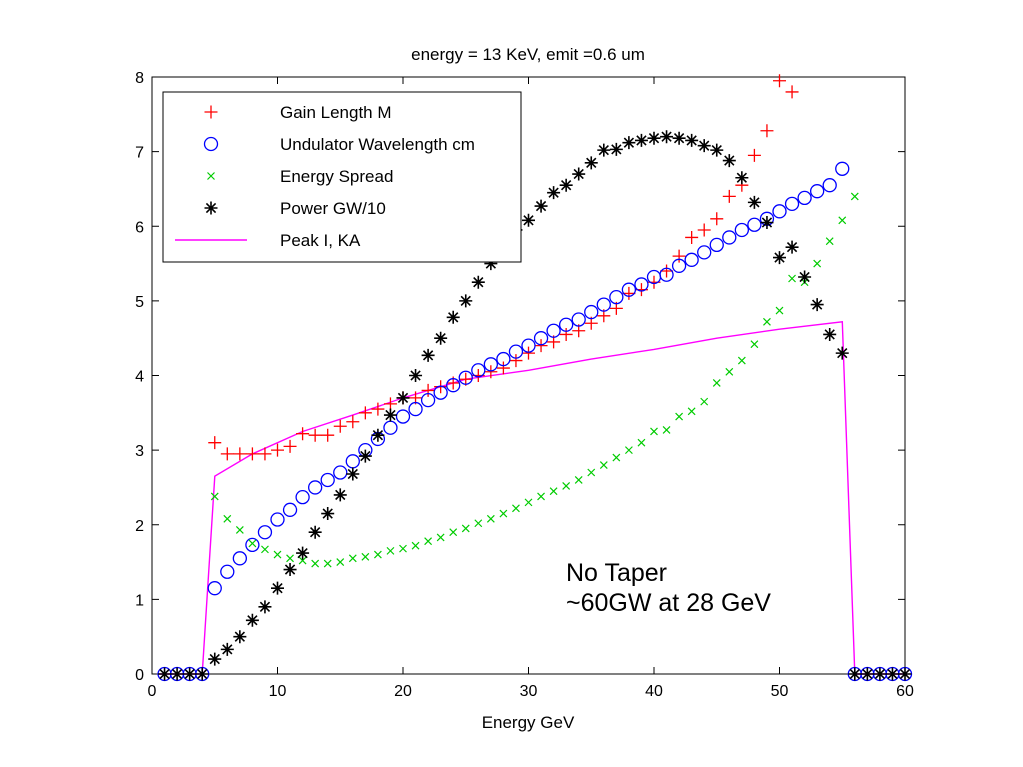 The height and width of the screenshot is (767, 1023). Describe the element at coordinates (139, 600) in the screenshot. I see `y-tick-label: 1` at that location.